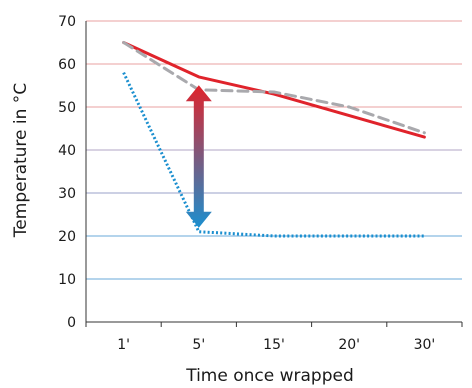 This screenshot has height=388, width=472. What do you see at coordinates (349, 345) in the screenshot?
I see `x-tick-label-3: 20'` at bounding box center [349, 345].